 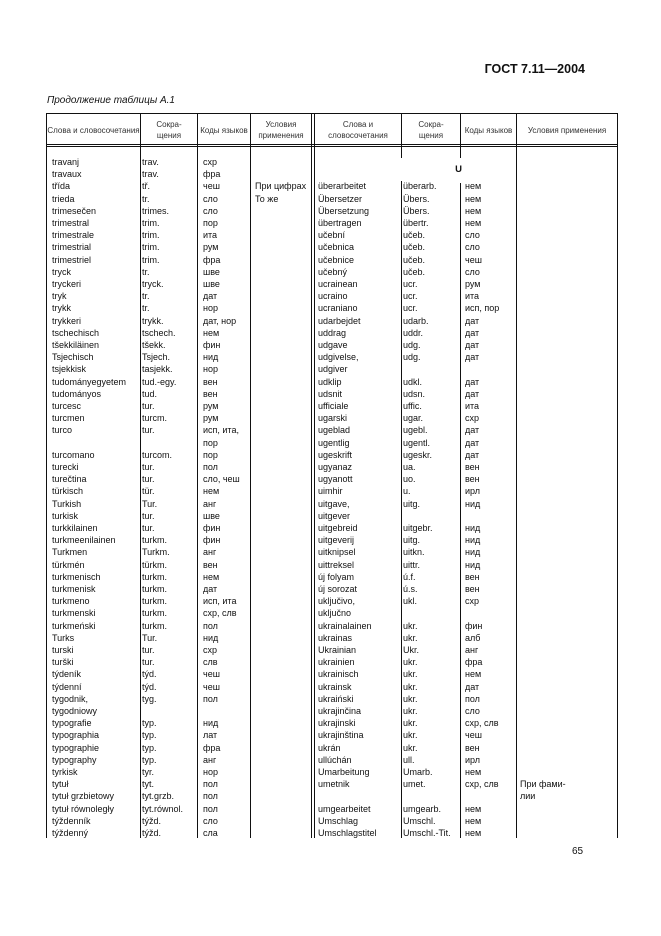 What do you see at coordinates (409, 759) in the screenshot?
I see `row-abbreviation: ull.` at bounding box center [409, 759].